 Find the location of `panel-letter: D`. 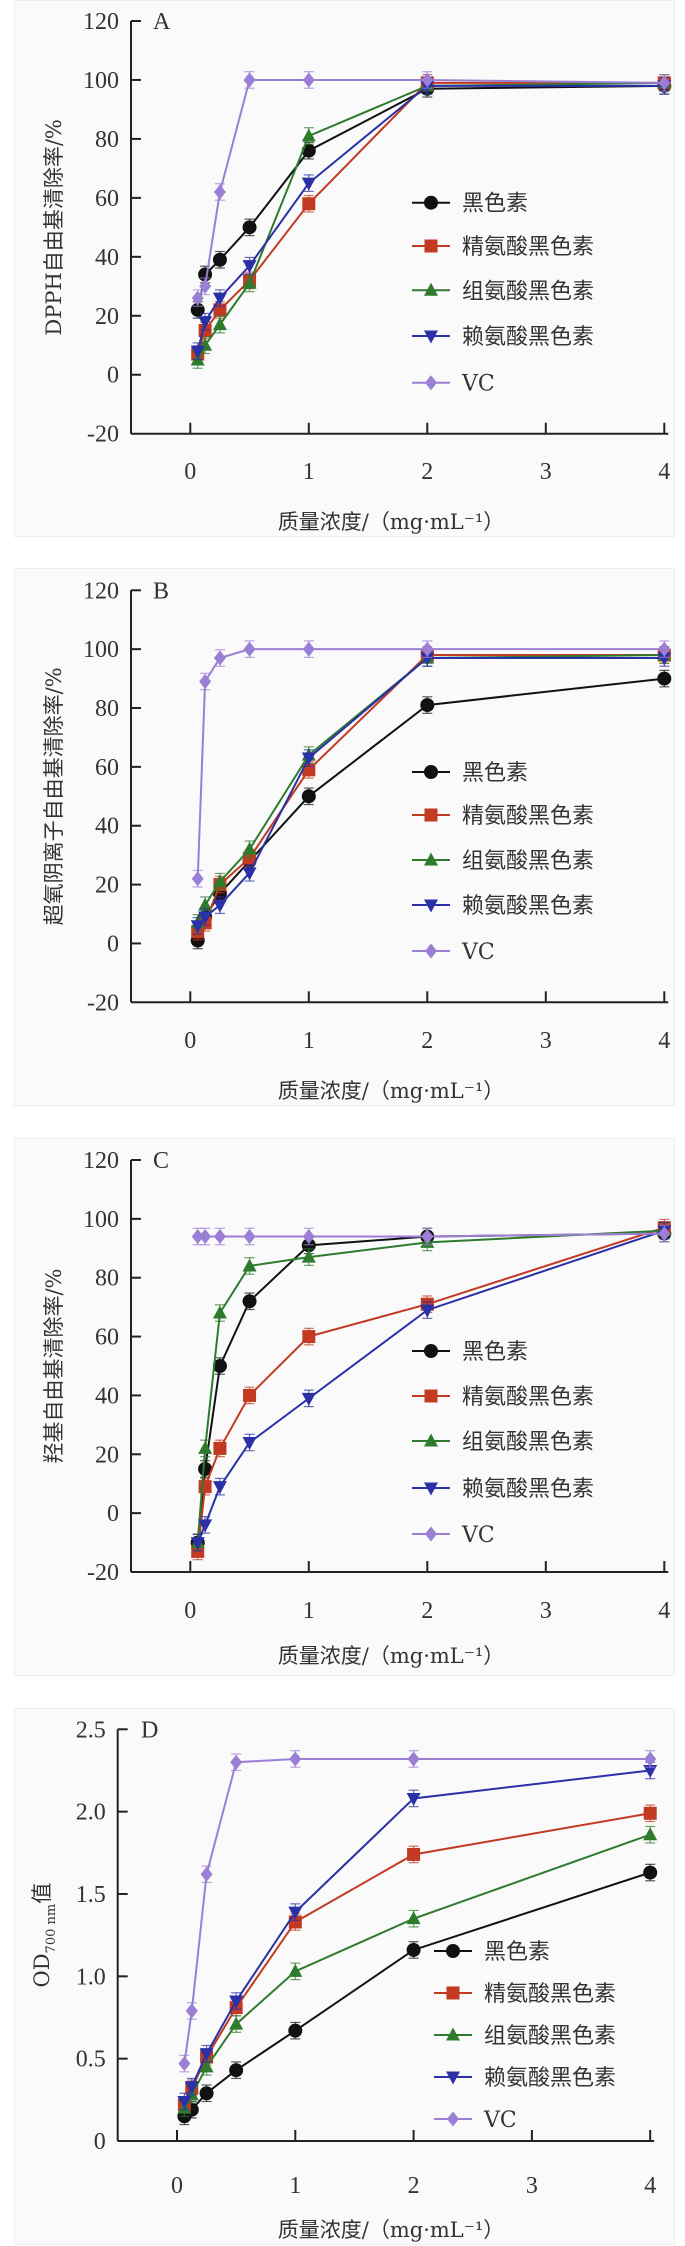

panel-letter: D is located at coordinates (149, 1730).